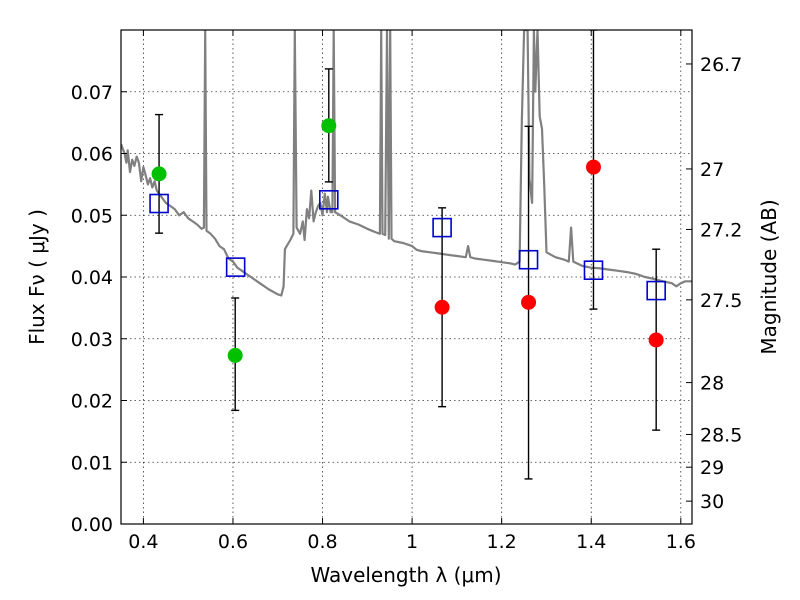 Image resolution: width=800 pixels, height=600 pixels. Describe the element at coordinates (502, 542) in the screenshot. I see `x-tick-label: 1.2` at that location.